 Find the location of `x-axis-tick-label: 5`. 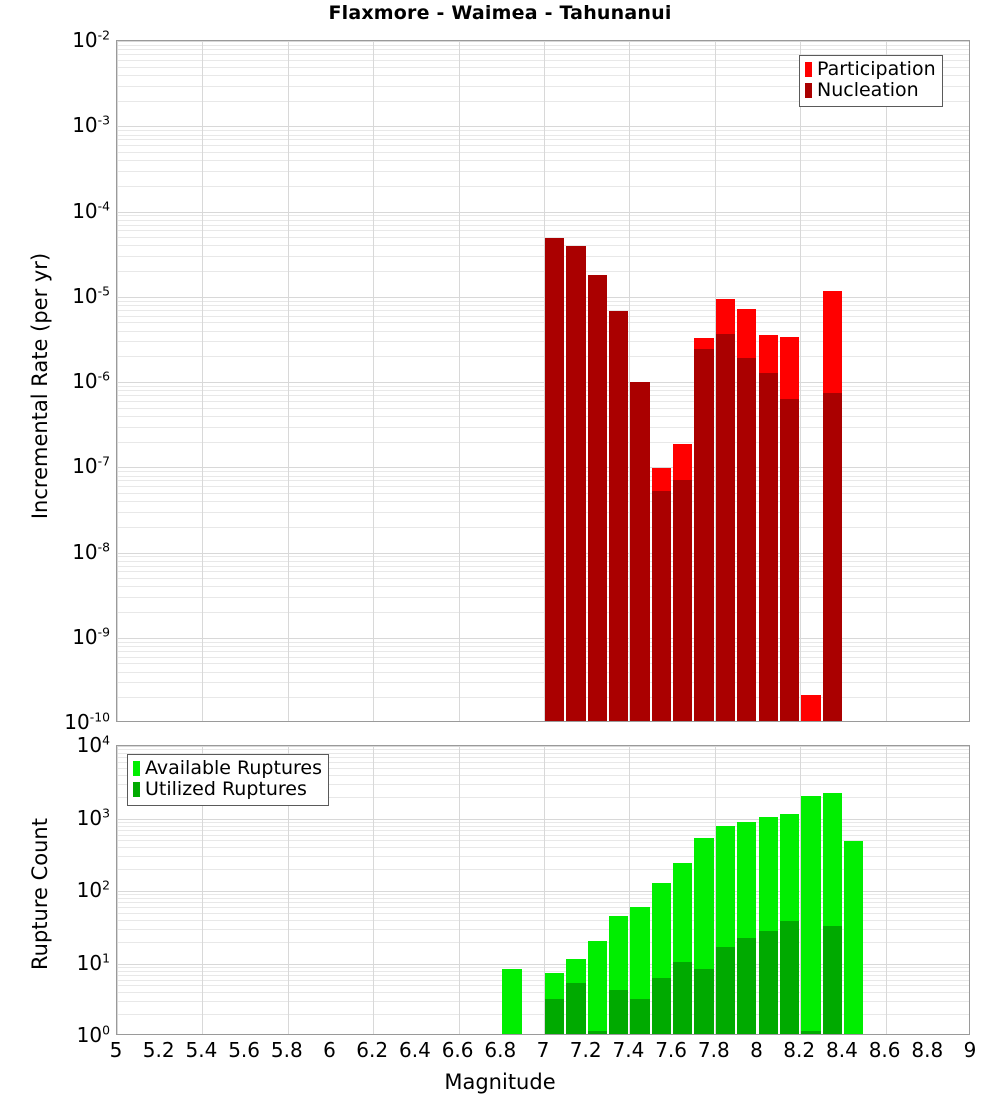

x-axis-tick-label: 5 is located at coordinates (116, 1050).